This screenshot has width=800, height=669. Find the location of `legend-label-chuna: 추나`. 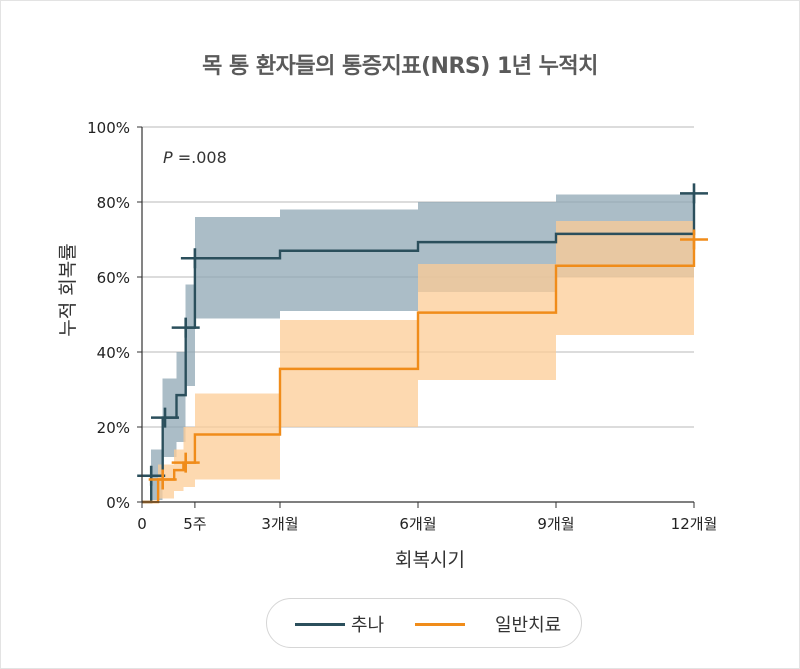

legend-label-chuna: 추나 is located at coordinates (368, 625).